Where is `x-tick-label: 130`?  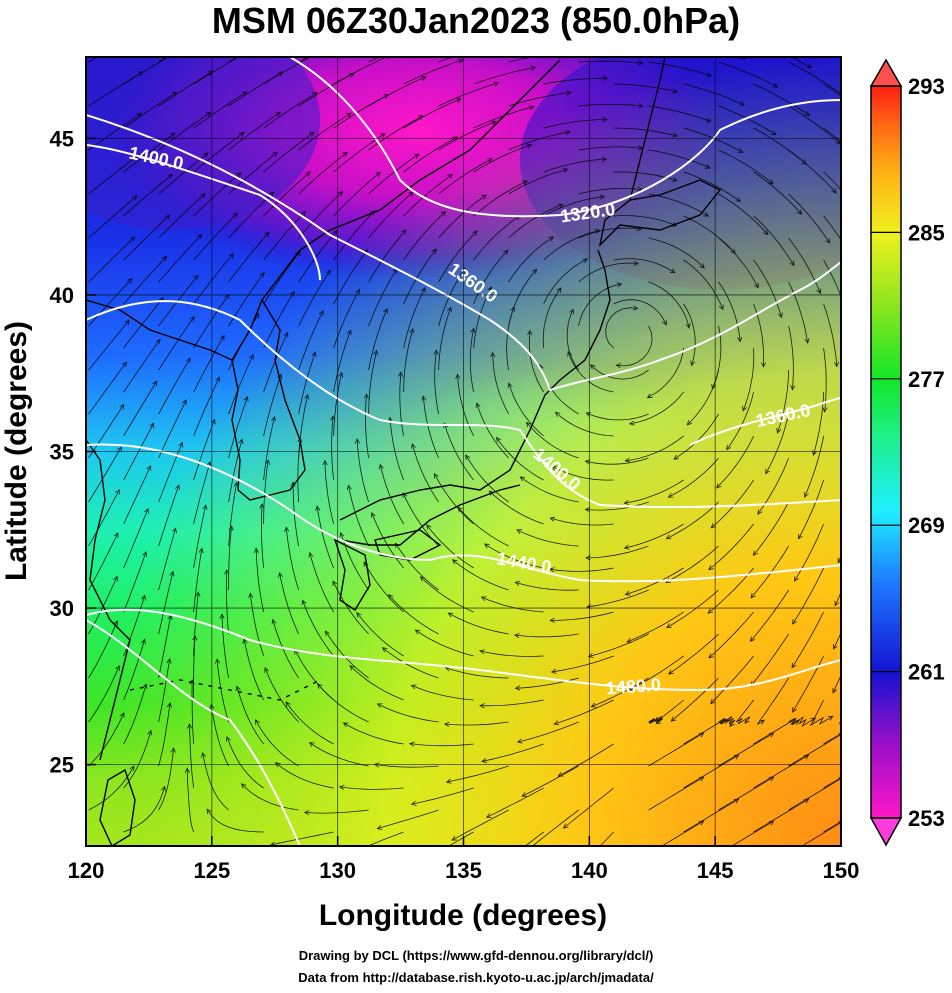 x-tick-label: 130 is located at coordinates (337, 870).